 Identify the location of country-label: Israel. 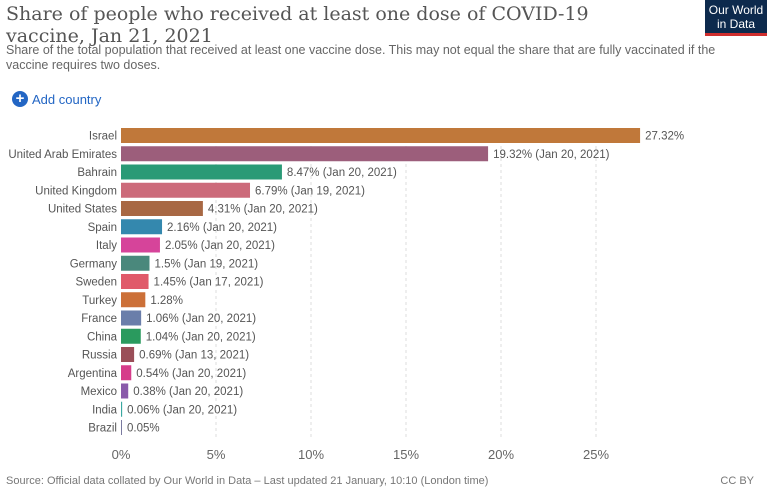
(103, 137).